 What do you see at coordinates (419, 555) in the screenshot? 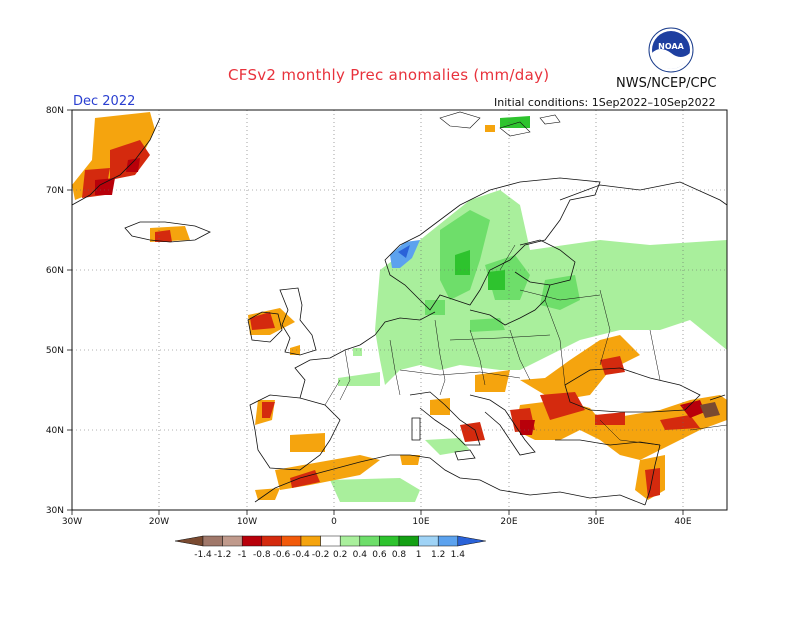
I see `colorbar-label: 1` at bounding box center [419, 555].